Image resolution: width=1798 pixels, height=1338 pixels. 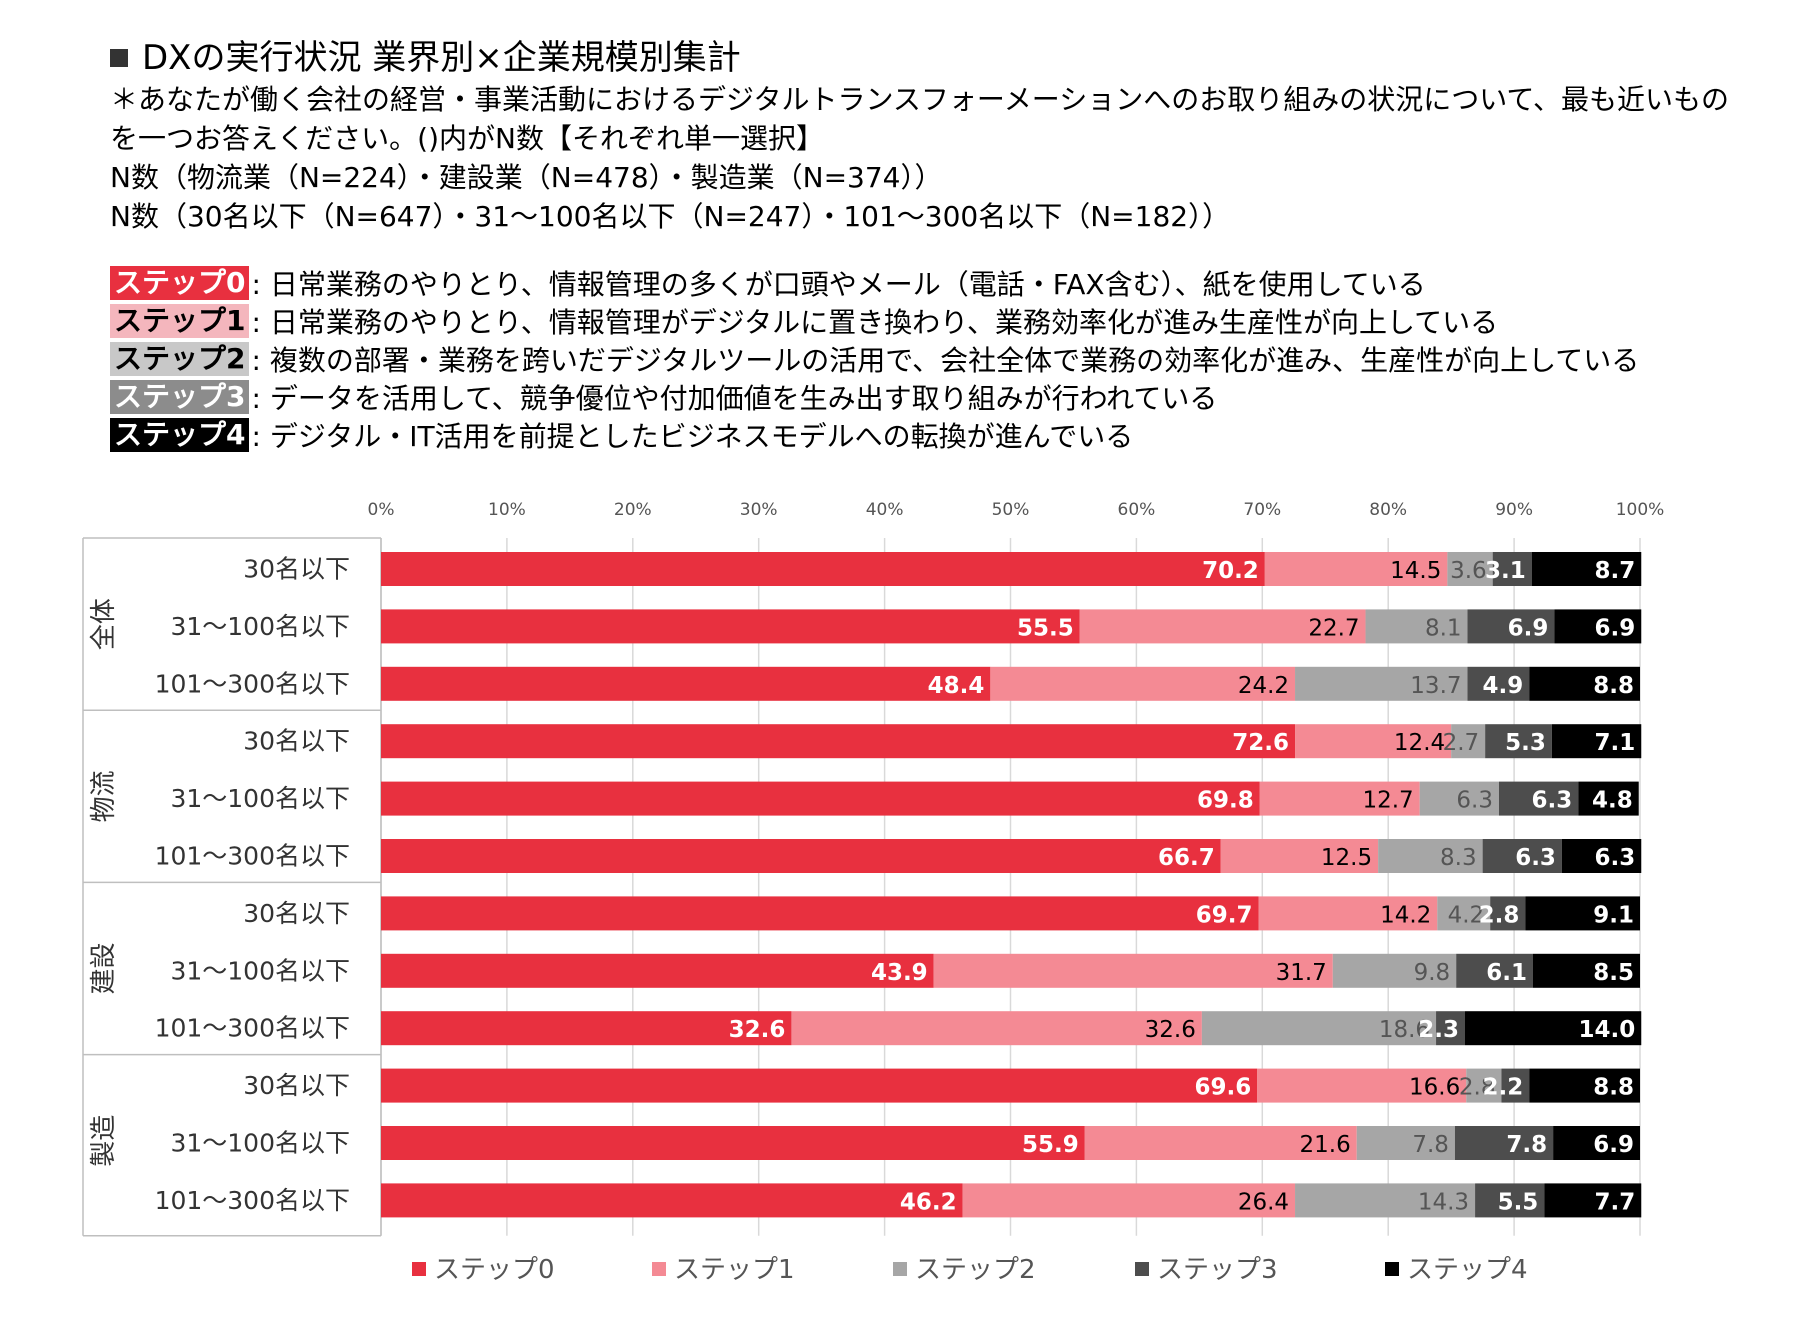 I want to click on group-label: 製造, so click(x=104, y=1141).